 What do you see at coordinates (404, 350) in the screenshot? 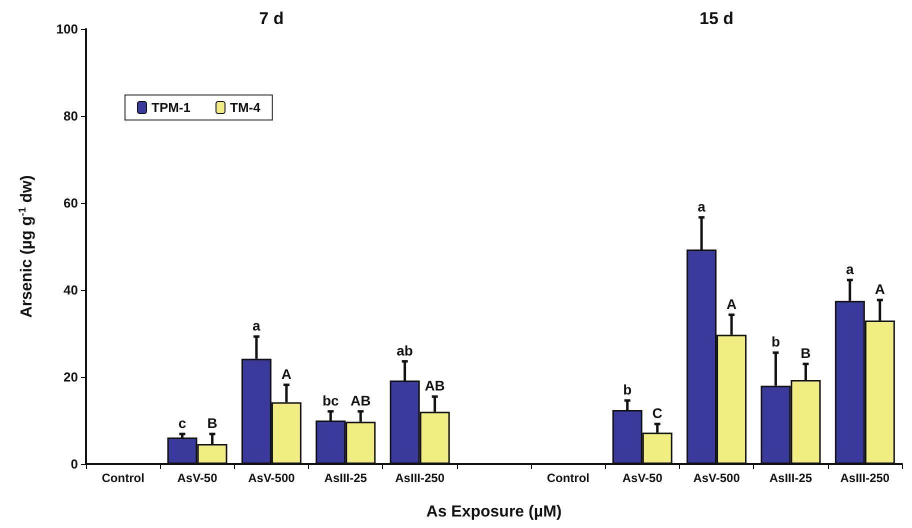
I see `data-label: ab` at bounding box center [404, 350].